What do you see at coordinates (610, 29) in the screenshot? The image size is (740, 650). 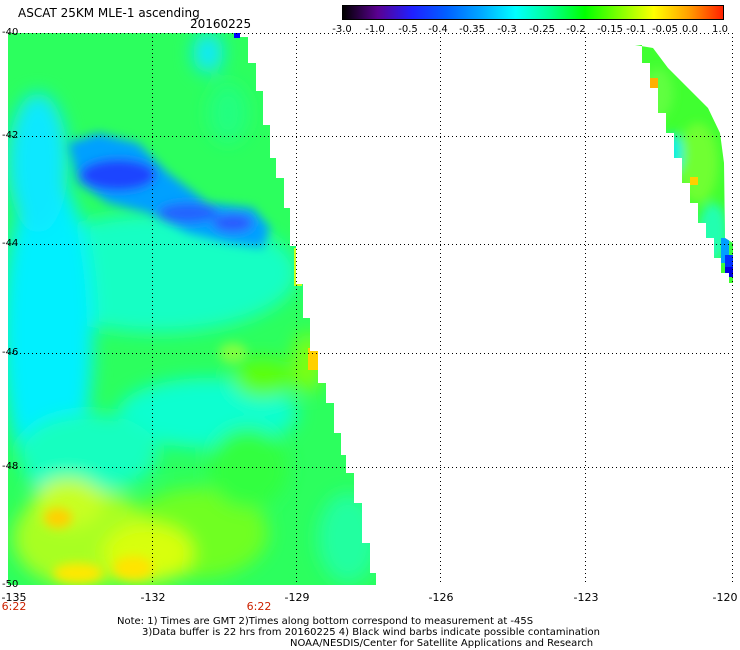 I see `colorbar-label: -0.15` at bounding box center [610, 29].